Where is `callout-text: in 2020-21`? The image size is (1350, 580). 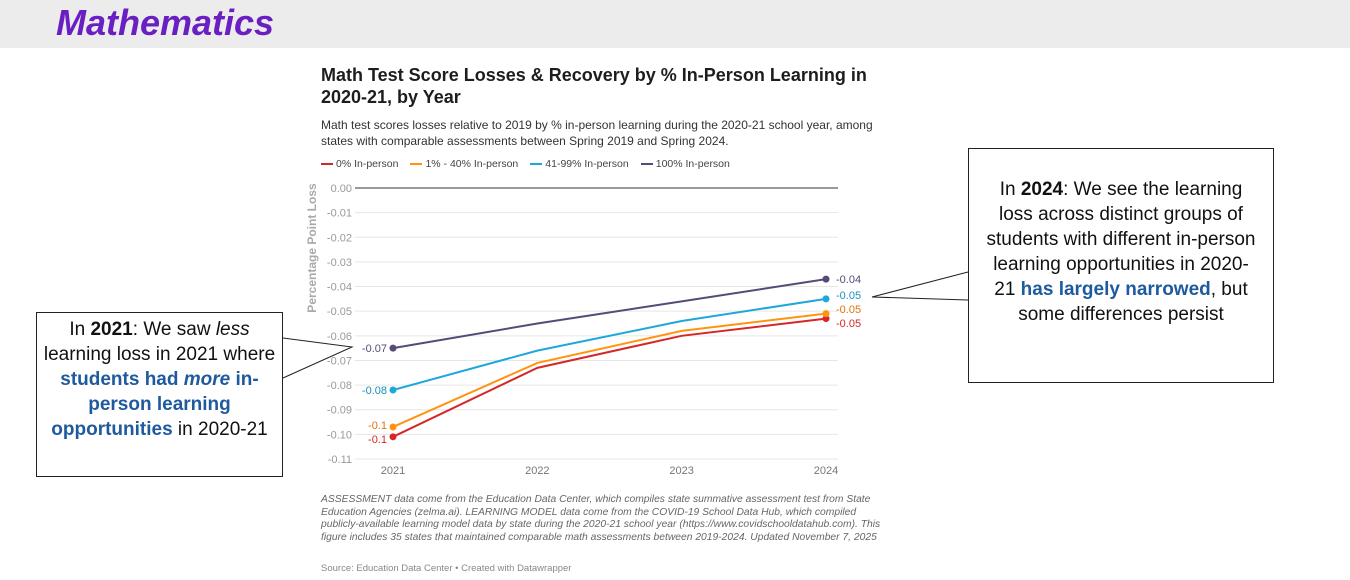
callout-text: in 2020-21 is located at coordinates (220, 429).